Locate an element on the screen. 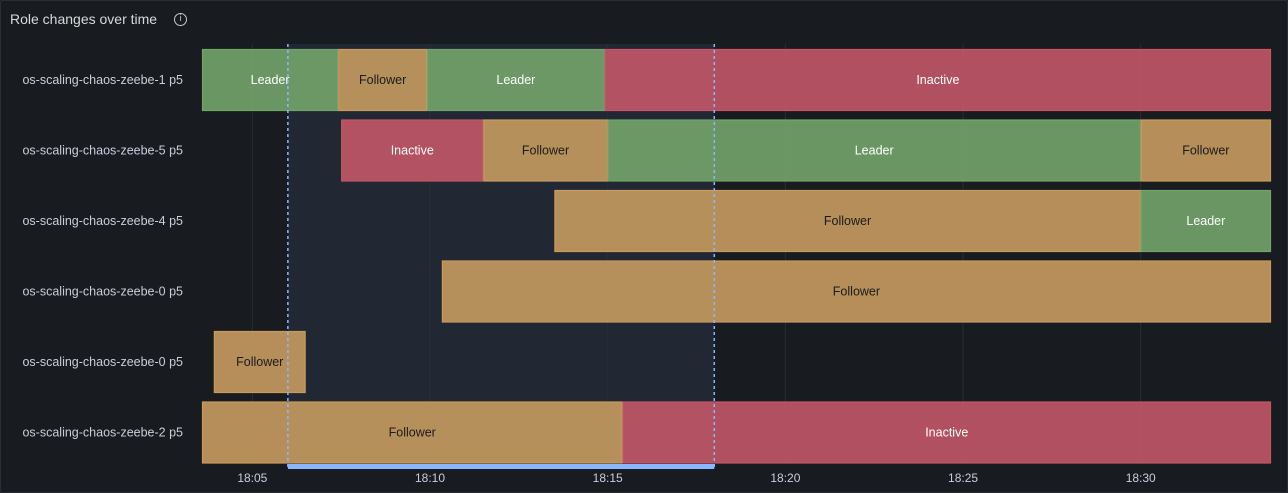 The width and height of the screenshot is (1288, 493). row-label: os-scaling-chaos-zeebe-1 p5 is located at coordinates (102, 80).